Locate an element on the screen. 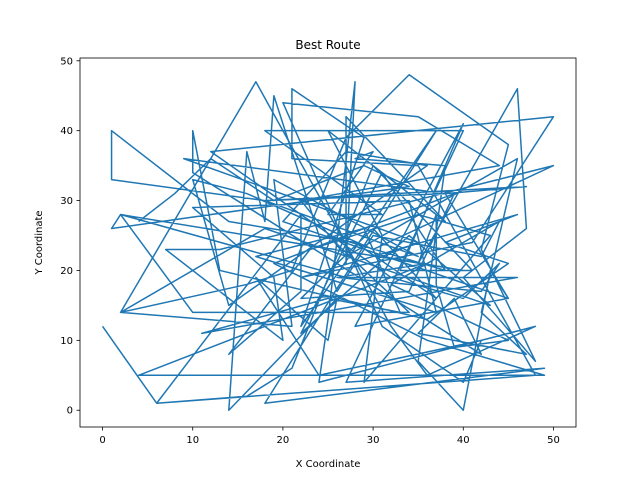 Image resolution: width=640 pixels, height=480 pixels. y-axis-label: Y Coordinate is located at coordinates (39, 242).